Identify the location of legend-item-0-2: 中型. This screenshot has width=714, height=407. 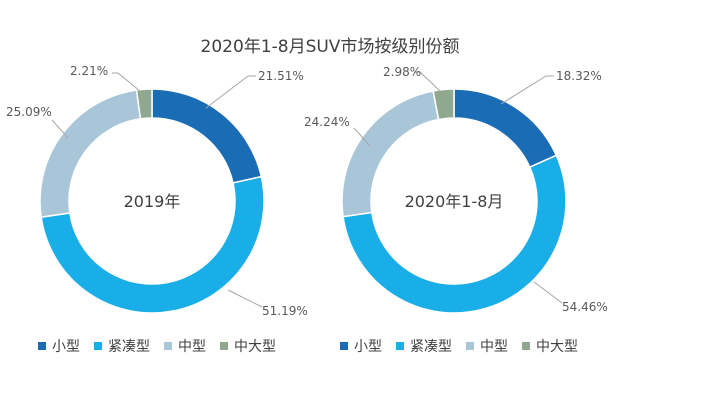
(185, 346).